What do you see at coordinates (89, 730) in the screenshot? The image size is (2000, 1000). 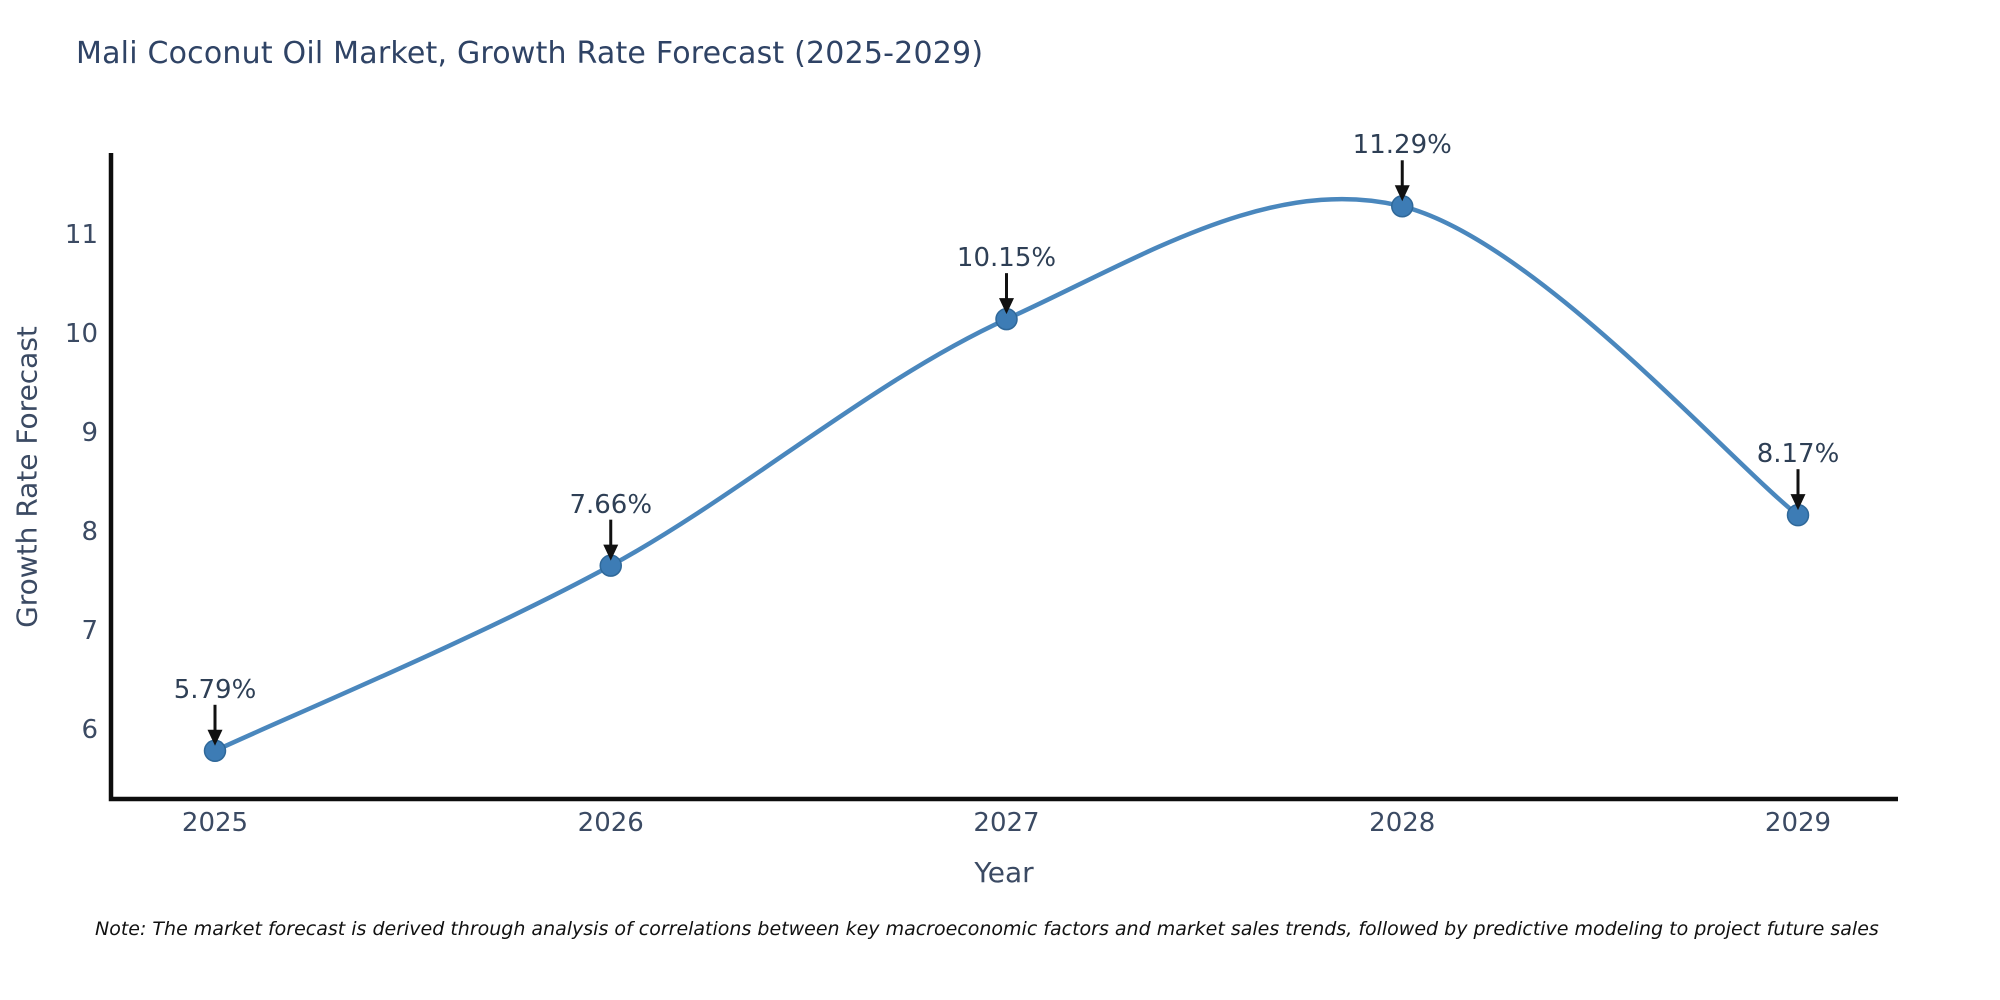 I see `y-tick-label: 6` at bounding box center [89, 730].